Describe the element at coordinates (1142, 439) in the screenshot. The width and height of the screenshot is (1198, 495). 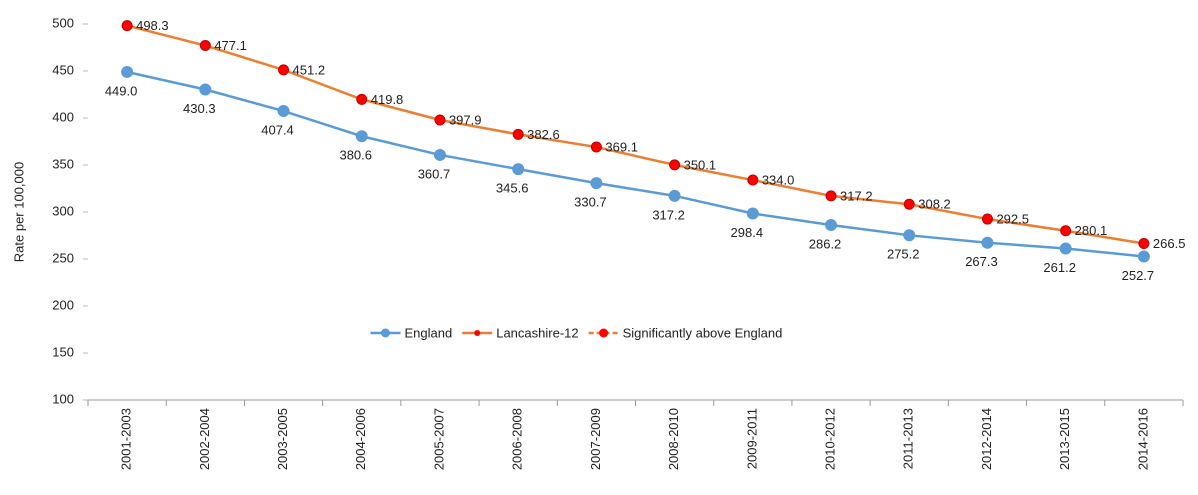
I see `x-tick-label: 2014-2016` at that location.